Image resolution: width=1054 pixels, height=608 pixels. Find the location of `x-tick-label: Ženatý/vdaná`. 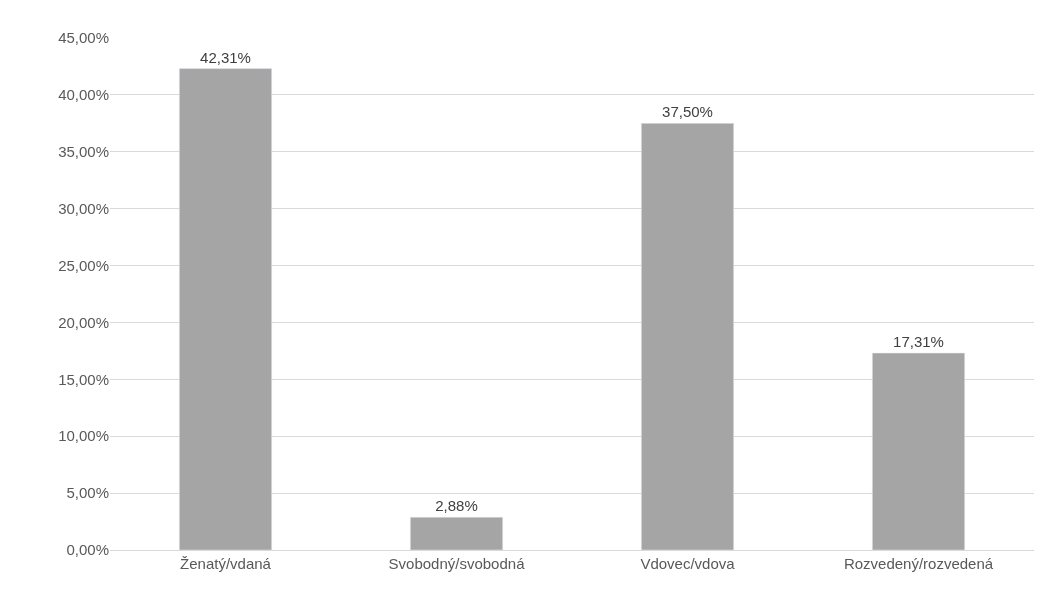

x-tick-label: Ženatý/vdaná is located at coordinates (226, 563).